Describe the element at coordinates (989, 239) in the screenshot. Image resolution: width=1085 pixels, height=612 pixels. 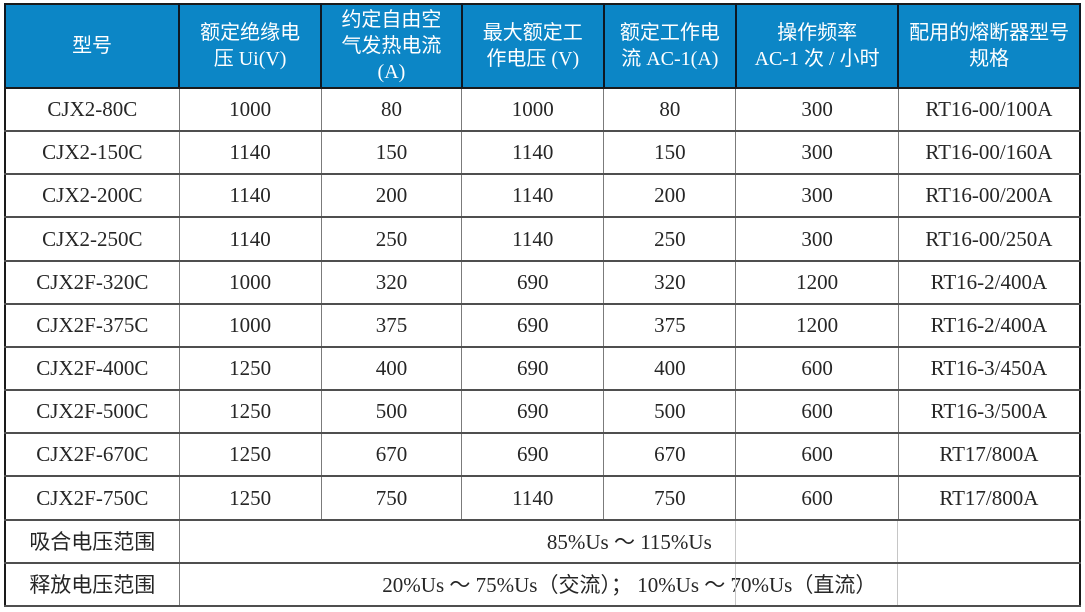
I see `value-cell: RT16-00/250A` at that location.